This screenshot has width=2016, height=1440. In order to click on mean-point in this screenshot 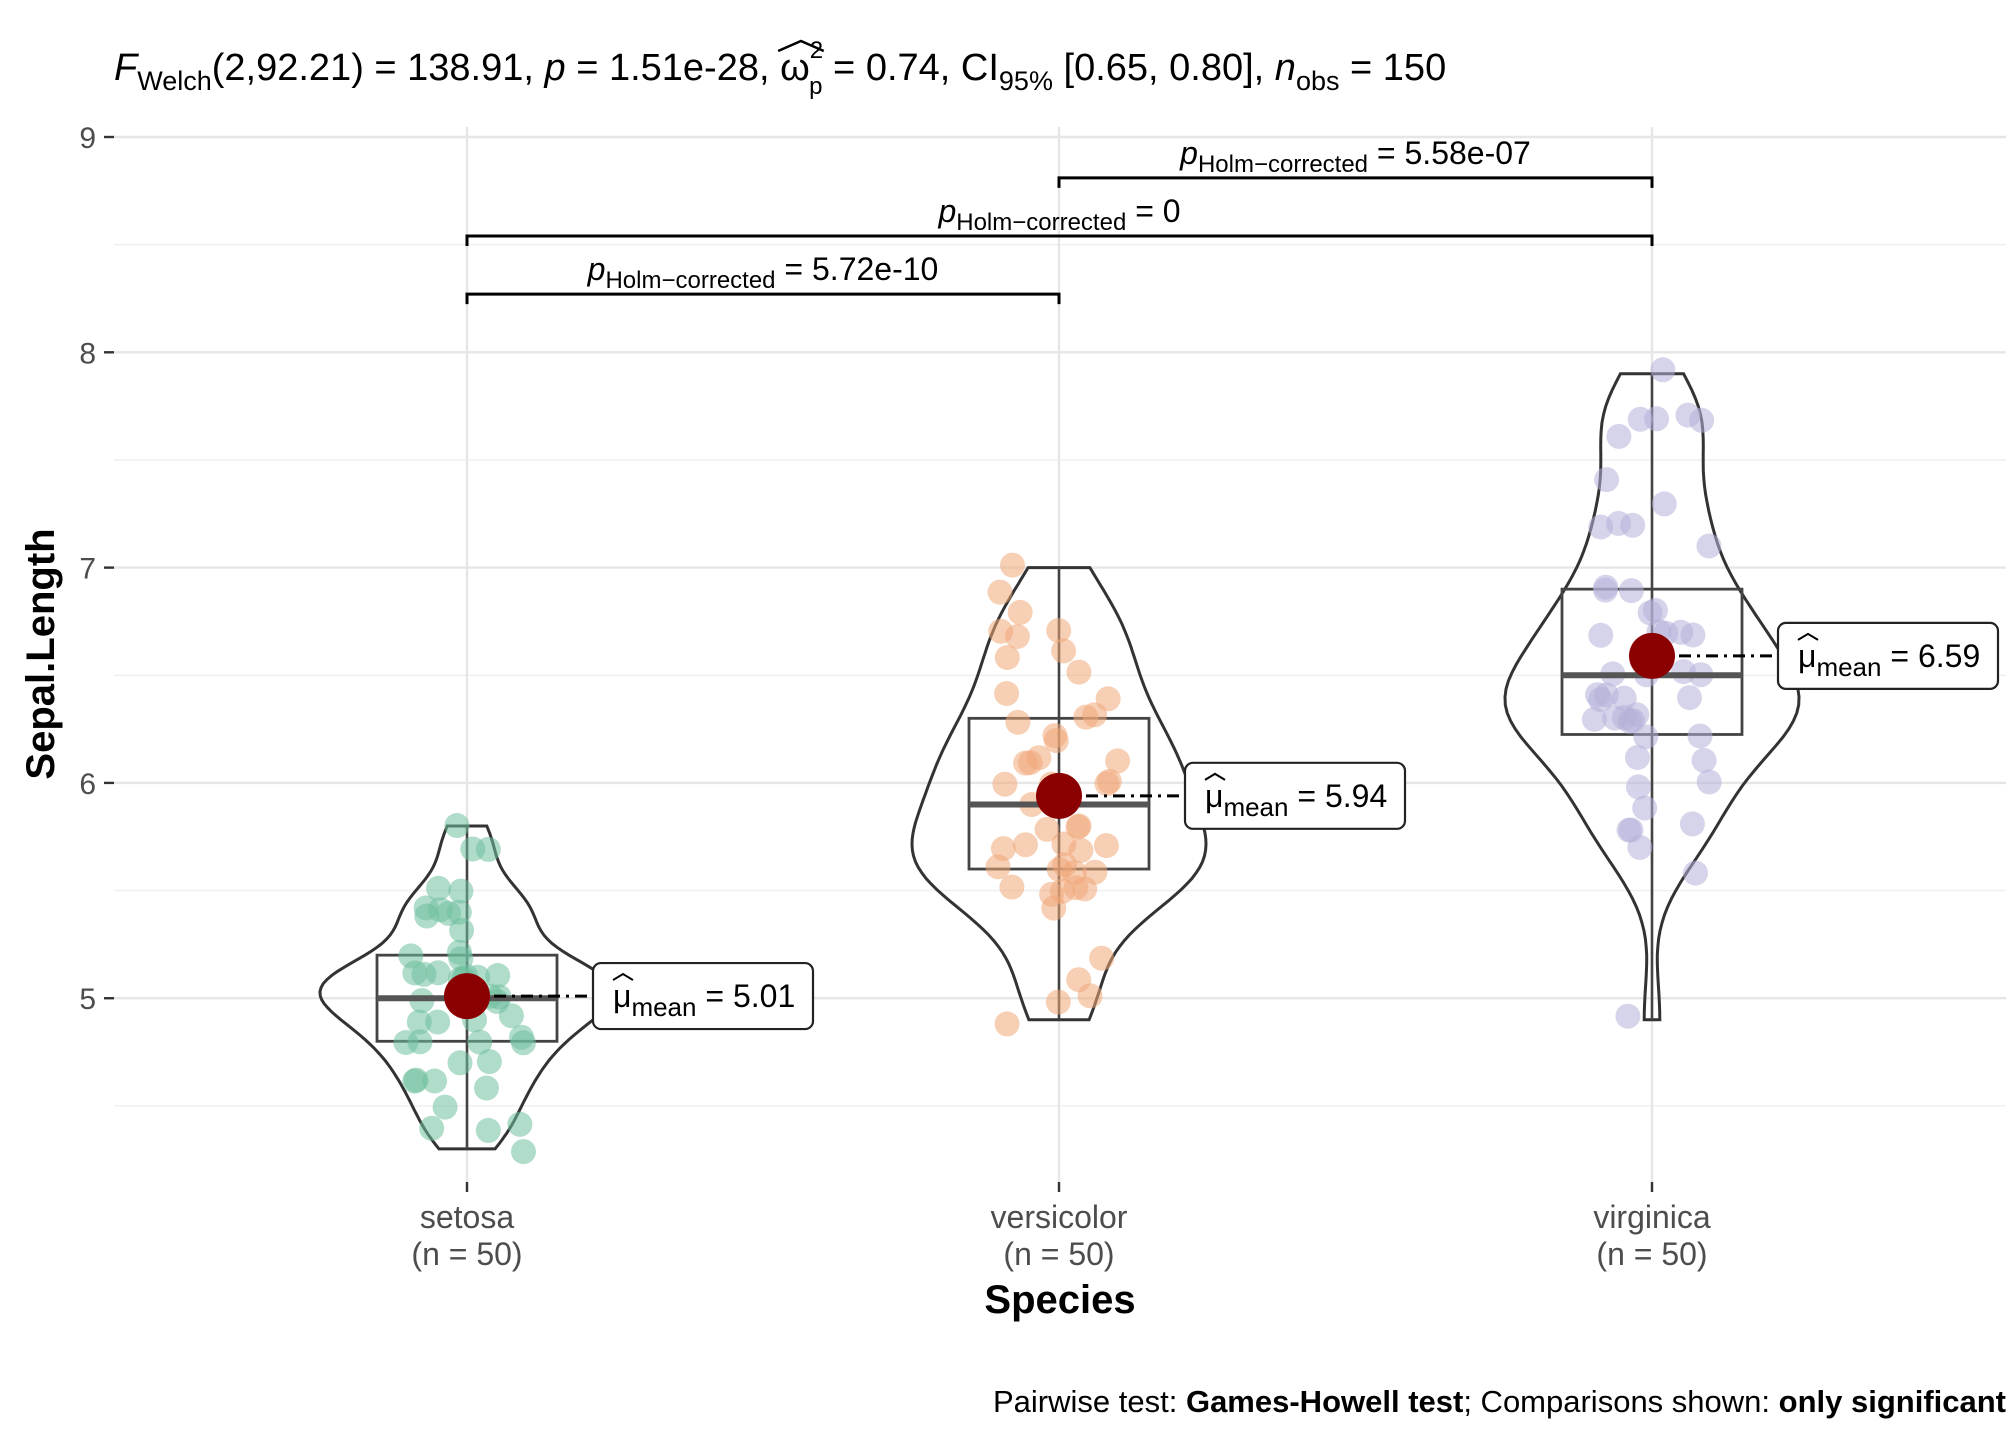, I will do `click(1059, 795)`.